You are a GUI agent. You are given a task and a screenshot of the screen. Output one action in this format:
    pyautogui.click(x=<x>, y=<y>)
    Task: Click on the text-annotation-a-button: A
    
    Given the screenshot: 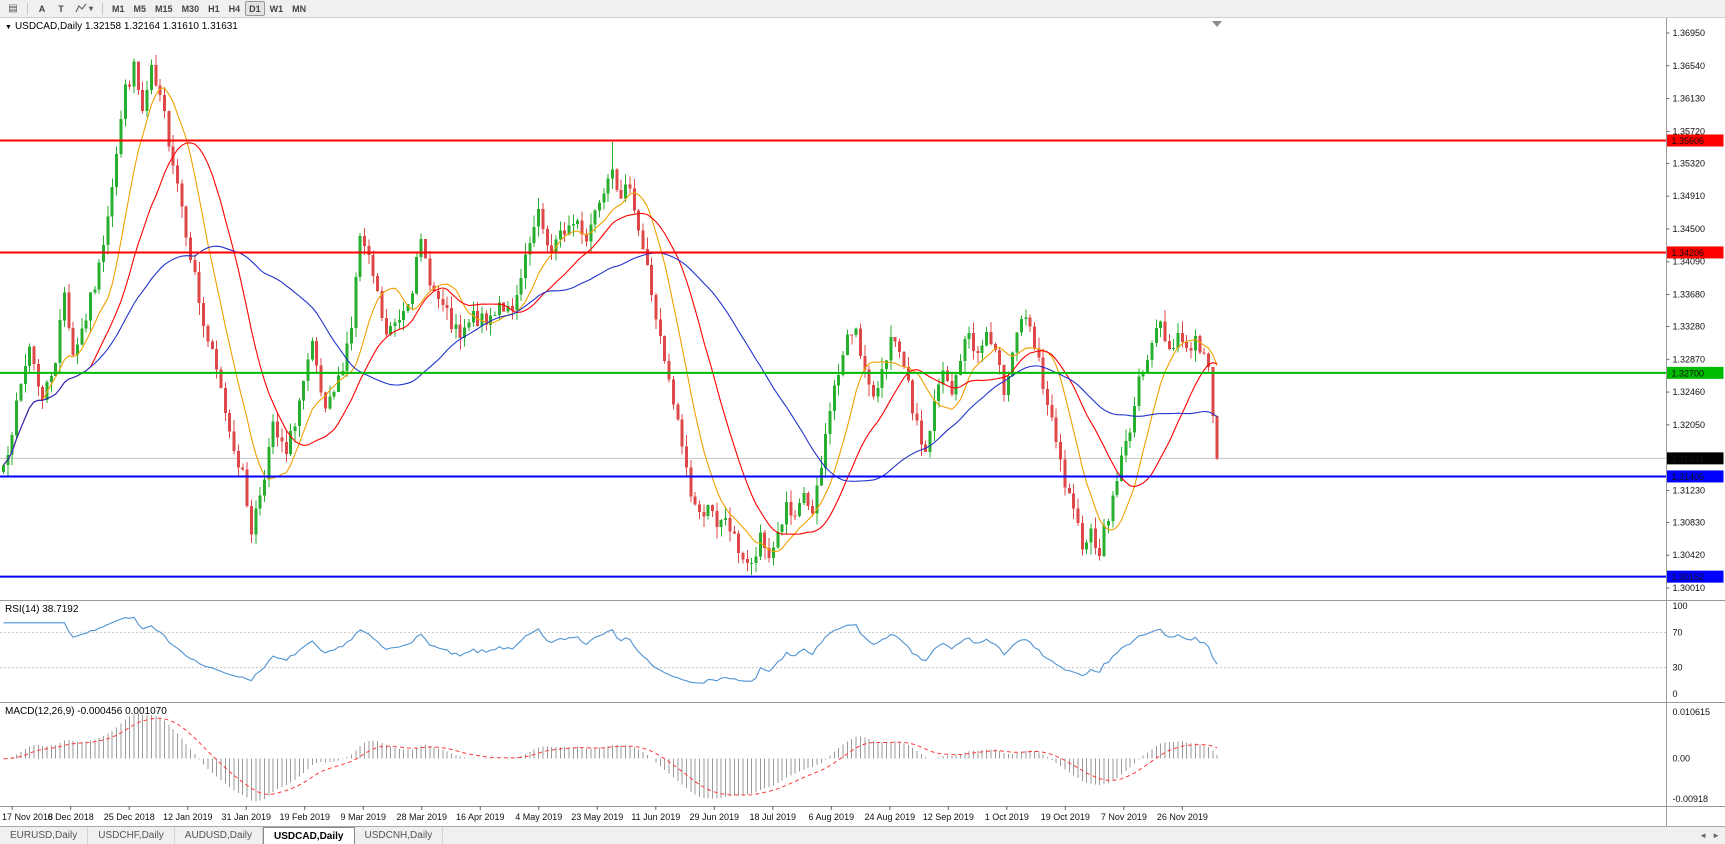 What is the action you would take?
    pyautogui.click(x=42, y=8)
    